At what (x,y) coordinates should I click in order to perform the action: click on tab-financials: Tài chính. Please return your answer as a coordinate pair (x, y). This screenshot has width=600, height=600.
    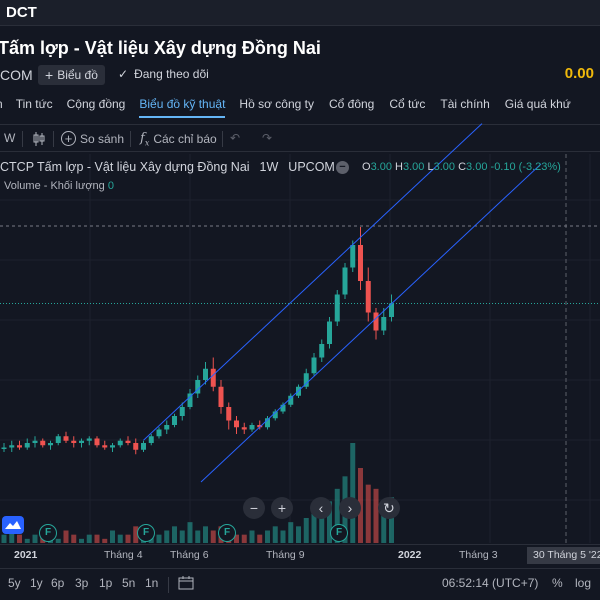
    Looking at the image, I should click on (465, 104).